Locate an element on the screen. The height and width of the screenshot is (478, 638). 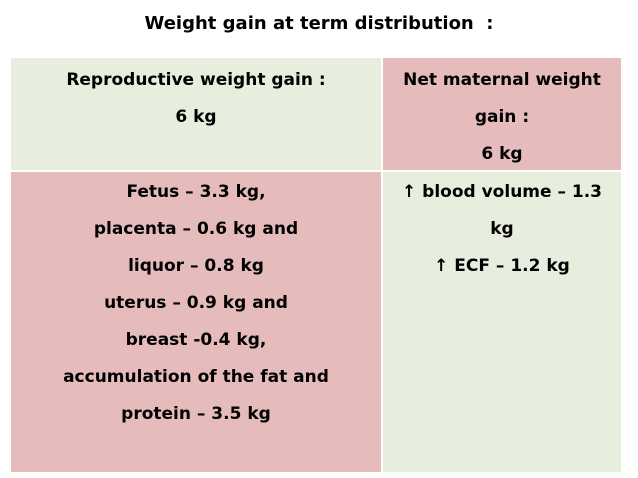
breakdown-line: accumulation of the fat and is located at coordinates (196, 377).